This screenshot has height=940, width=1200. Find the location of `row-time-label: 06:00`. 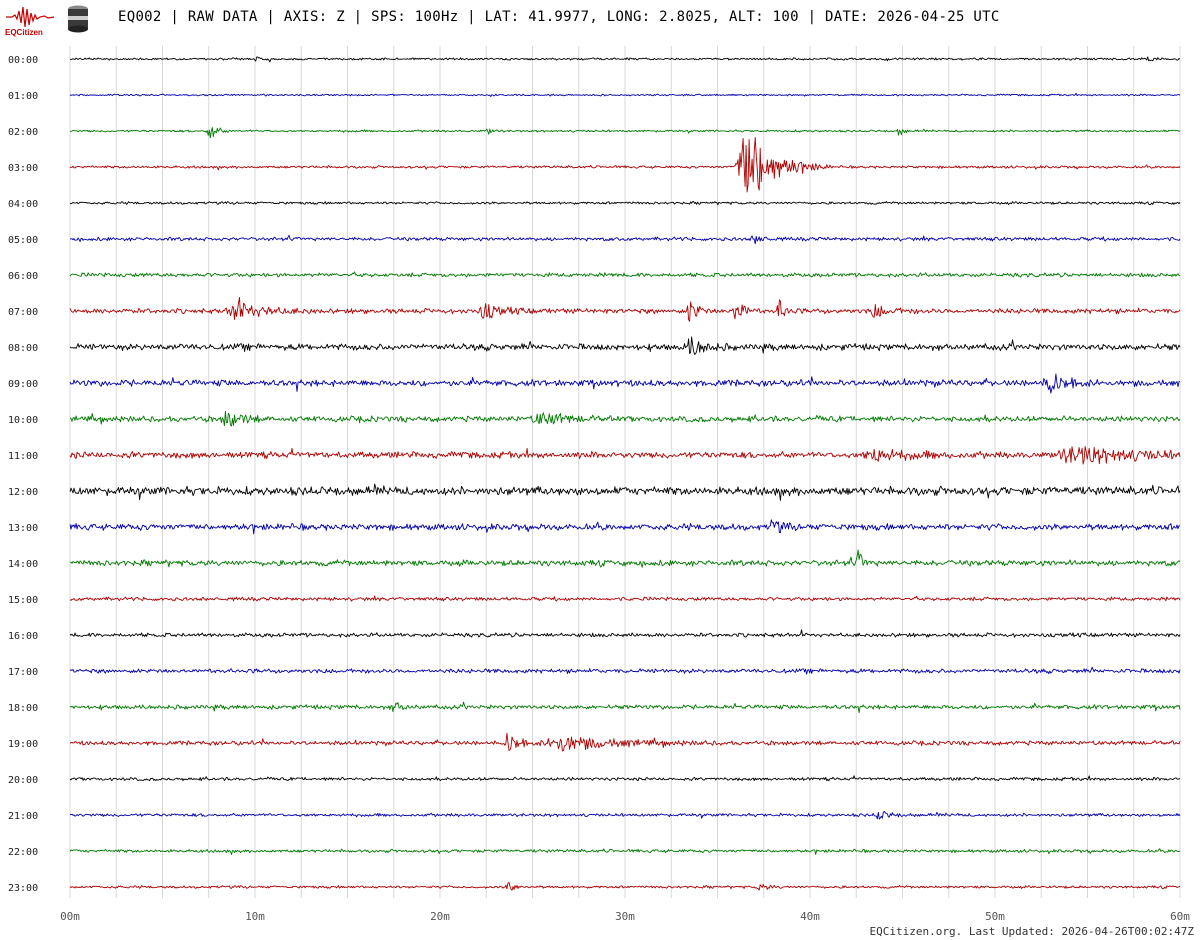

row-time-label: 06:00 is located at coordinates (23, 276).